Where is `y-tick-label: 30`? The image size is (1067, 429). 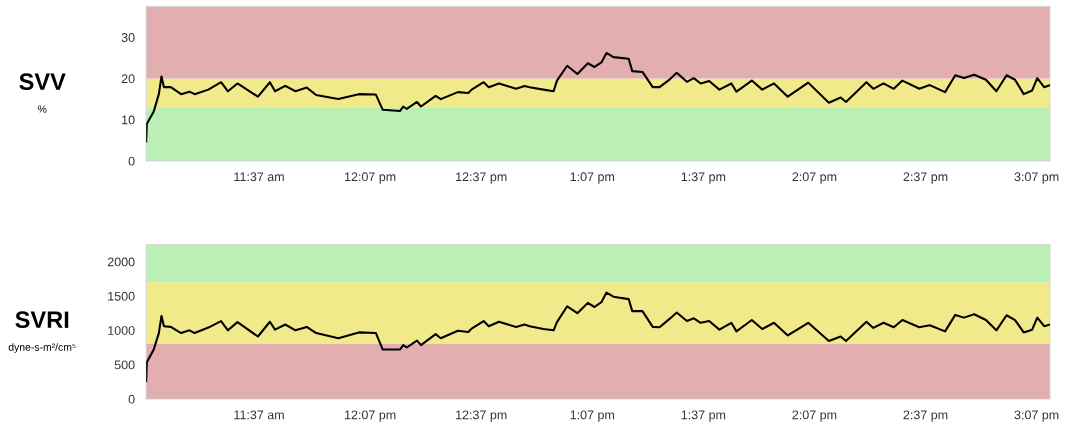
y-tick-label: 30 is located at coordinates (128, 37).